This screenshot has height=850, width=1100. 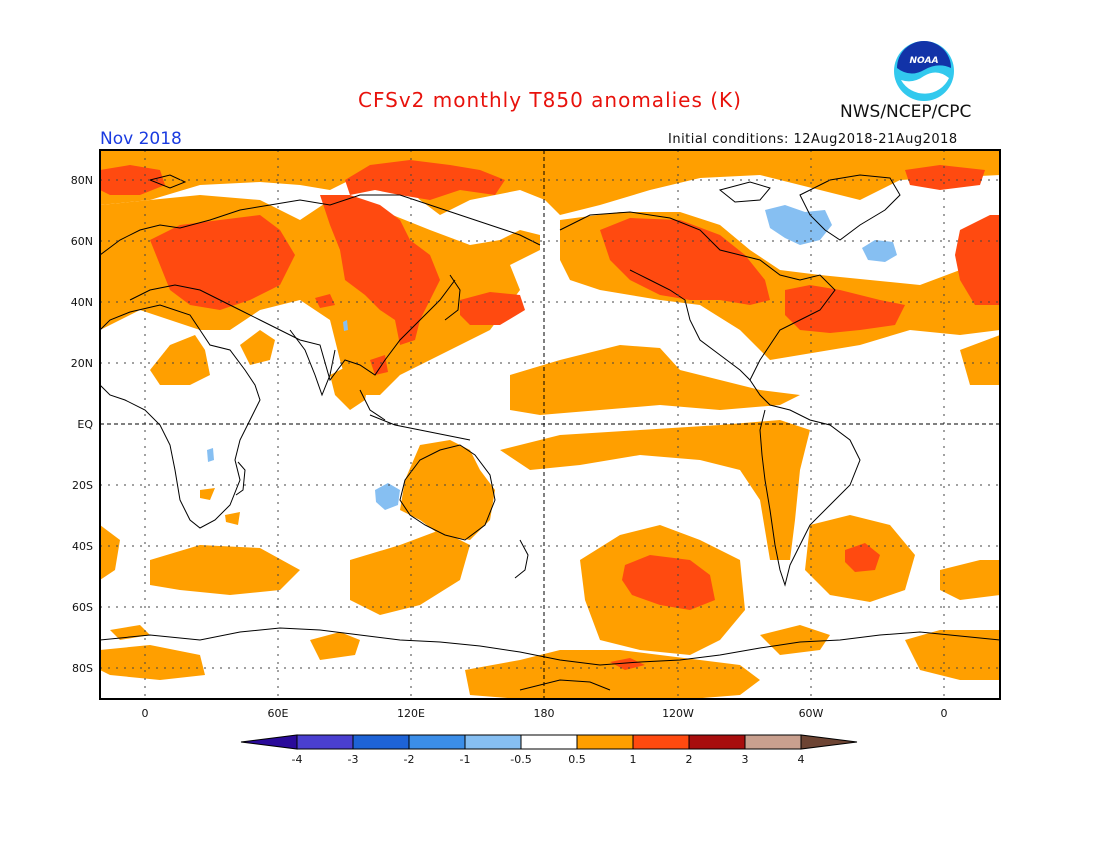 What do you see at coordinates (577, 759) in the screenshot?
I see `legend-label: 0.5` at bounding box center [577, 759].